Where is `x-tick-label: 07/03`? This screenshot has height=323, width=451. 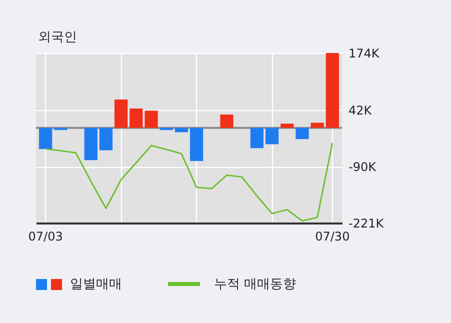 x-tick-label: 07/03 is located at coordinates (45, 237).